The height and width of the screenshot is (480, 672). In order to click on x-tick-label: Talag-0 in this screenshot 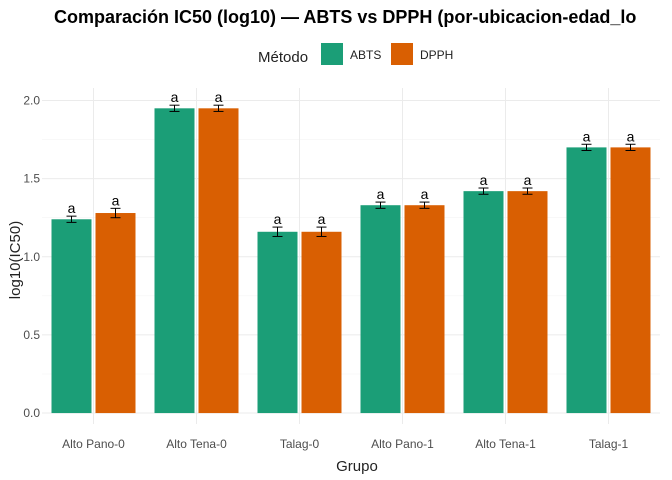, I will do `click(300, 444)`.